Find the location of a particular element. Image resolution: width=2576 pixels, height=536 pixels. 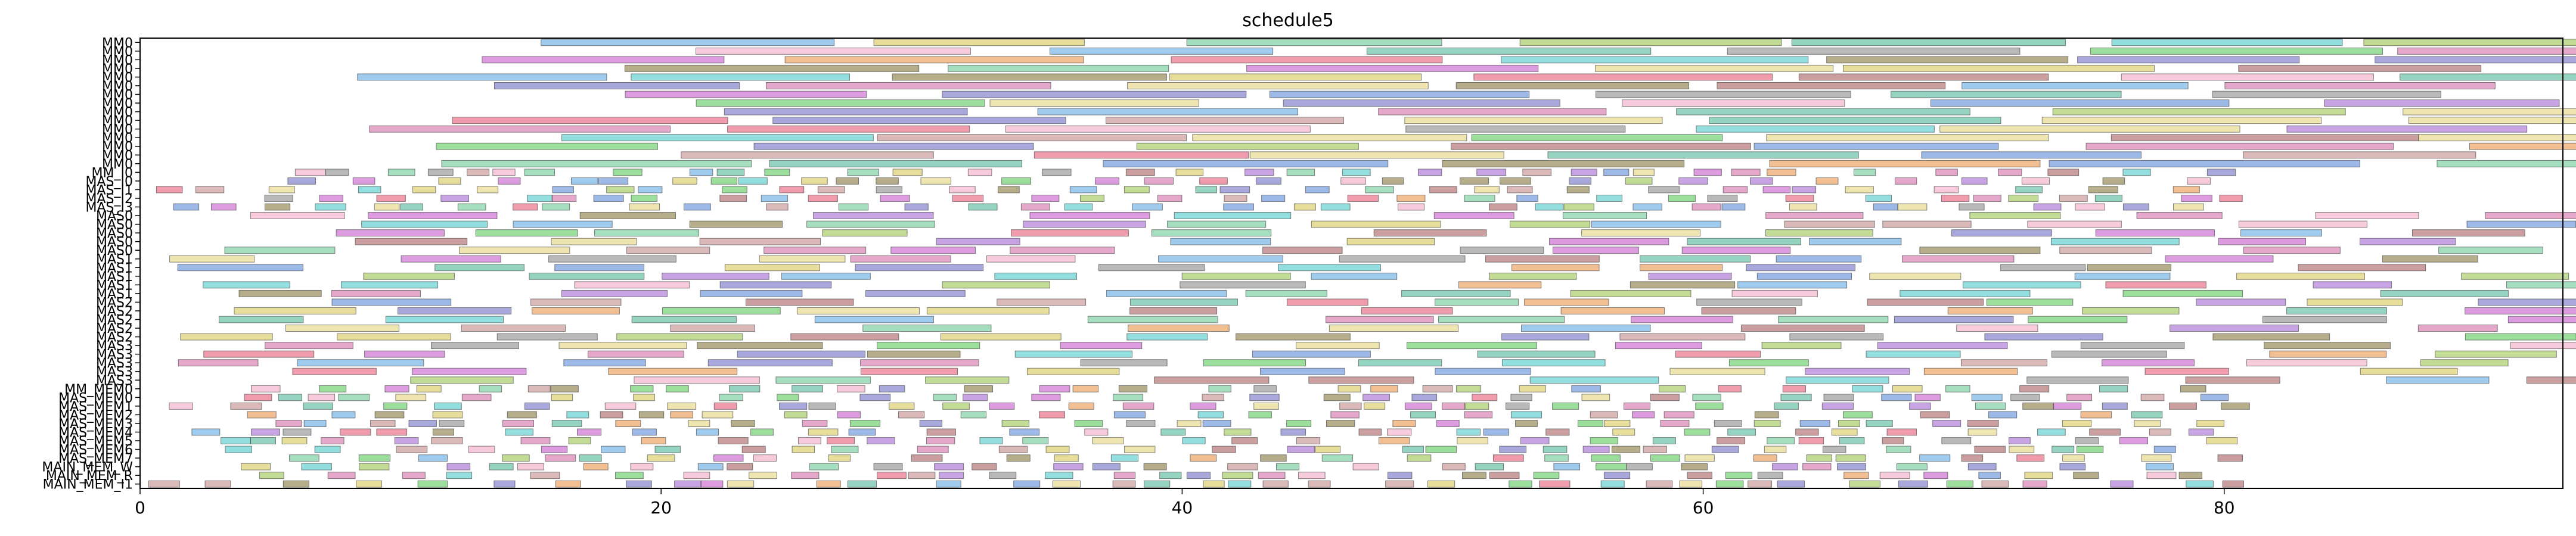

y-tick-label: MAS_MEM5 is located at coordinates (96, 441).